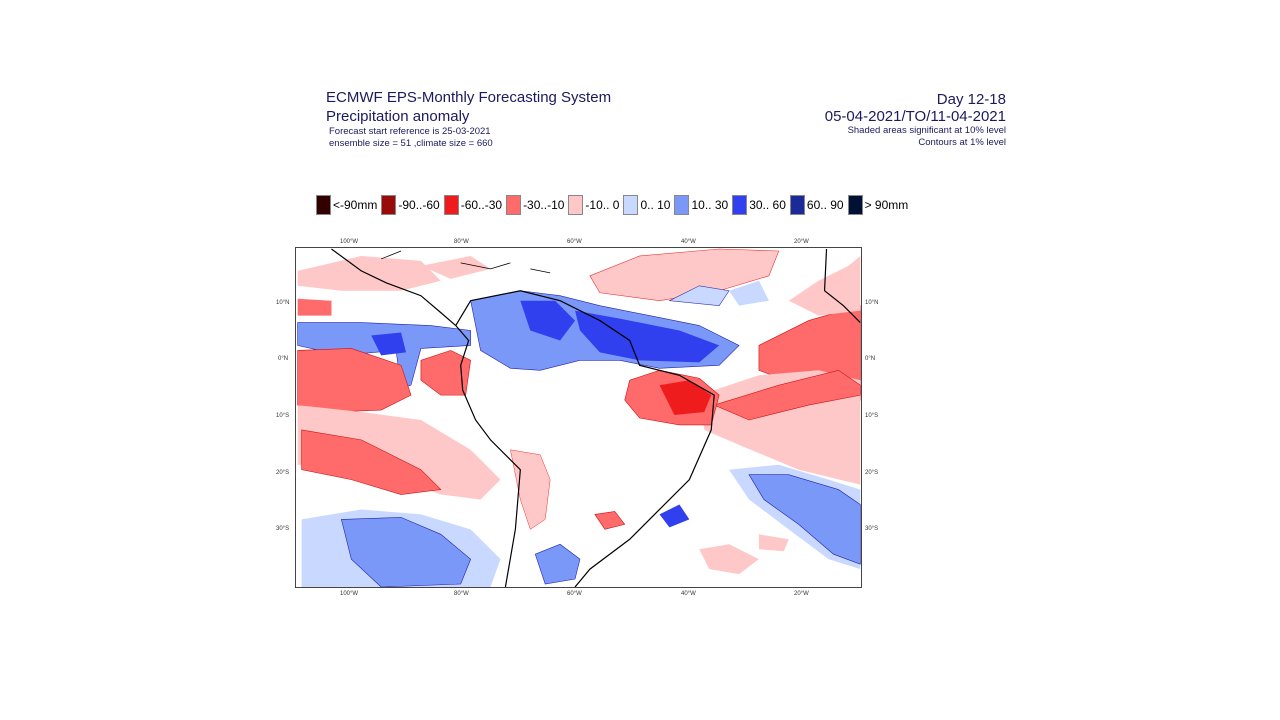 The image size is (1280, 720). I want to click on legend-label: -60..-30, so click(481, 205).